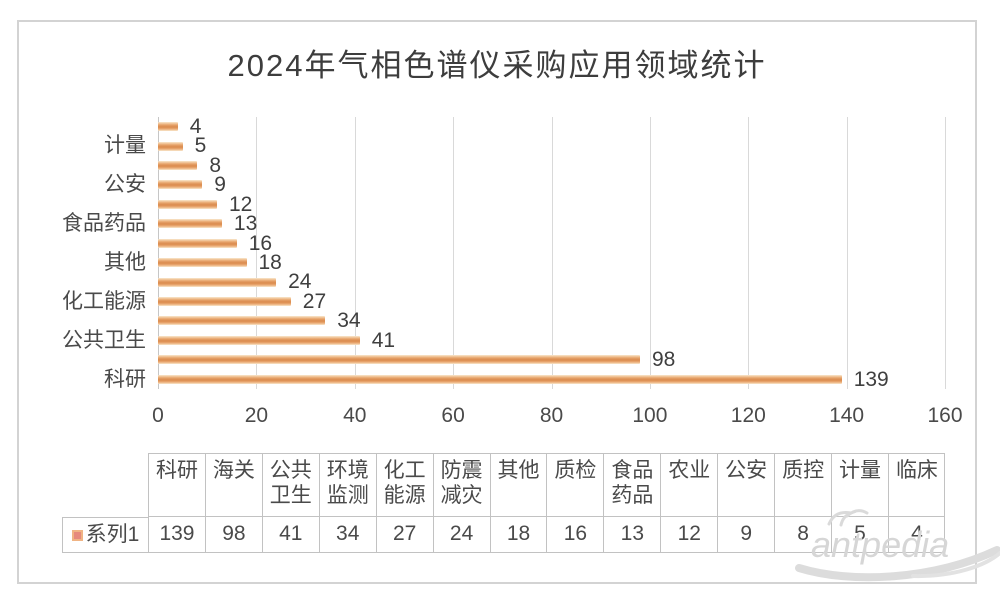 The image size is (1000, 602). Describe the element at coordinates (745, 485) in the screenshot. I see `table-header-cell-公安: 公安` at that location.